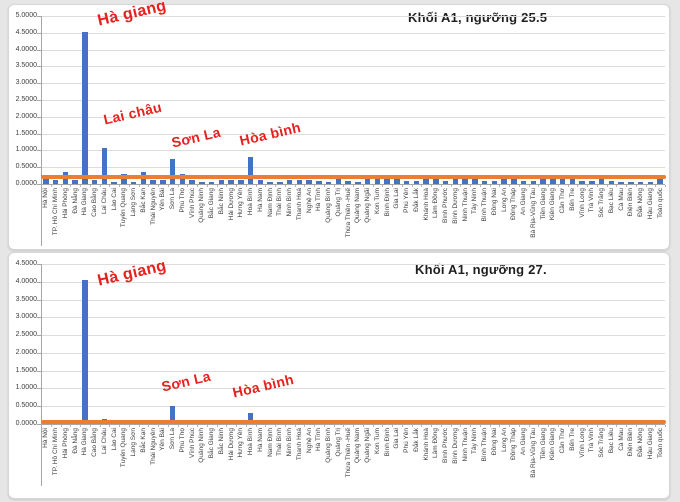 This screenshot has width=680, height=502. What do you see at coordinates (143, 440) in the screenshot?
I see `x-axis-category-label-text: Bắc Kạn` at bounding box center [143, 440].